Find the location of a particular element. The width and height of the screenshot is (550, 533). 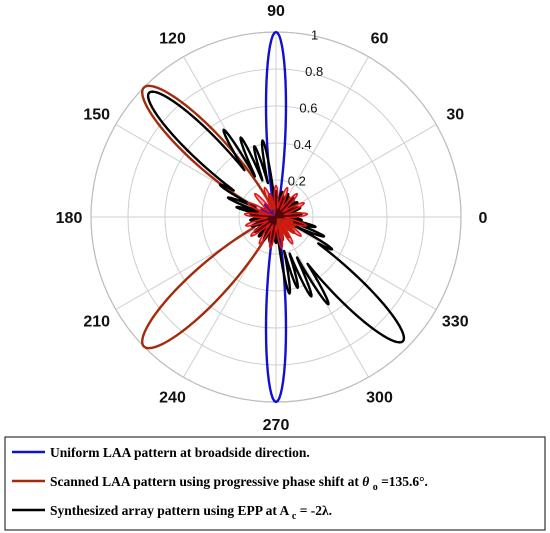

angle-tick-label: 0 is located at coordinates (483, 218).